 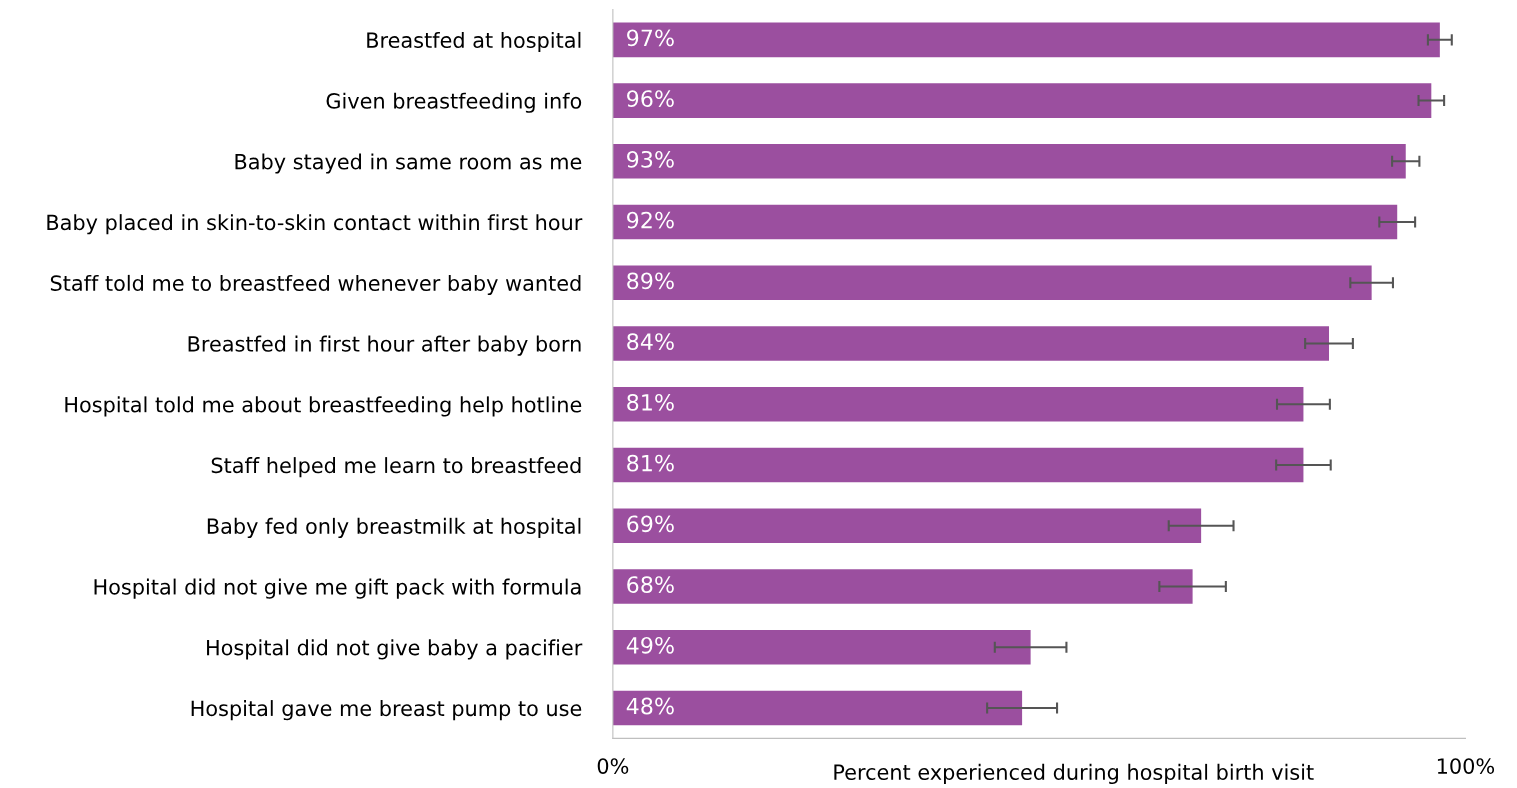 I want to click on x-axis-title: Percent experienced during hospital birth visit, so click(x=1074, y=774).